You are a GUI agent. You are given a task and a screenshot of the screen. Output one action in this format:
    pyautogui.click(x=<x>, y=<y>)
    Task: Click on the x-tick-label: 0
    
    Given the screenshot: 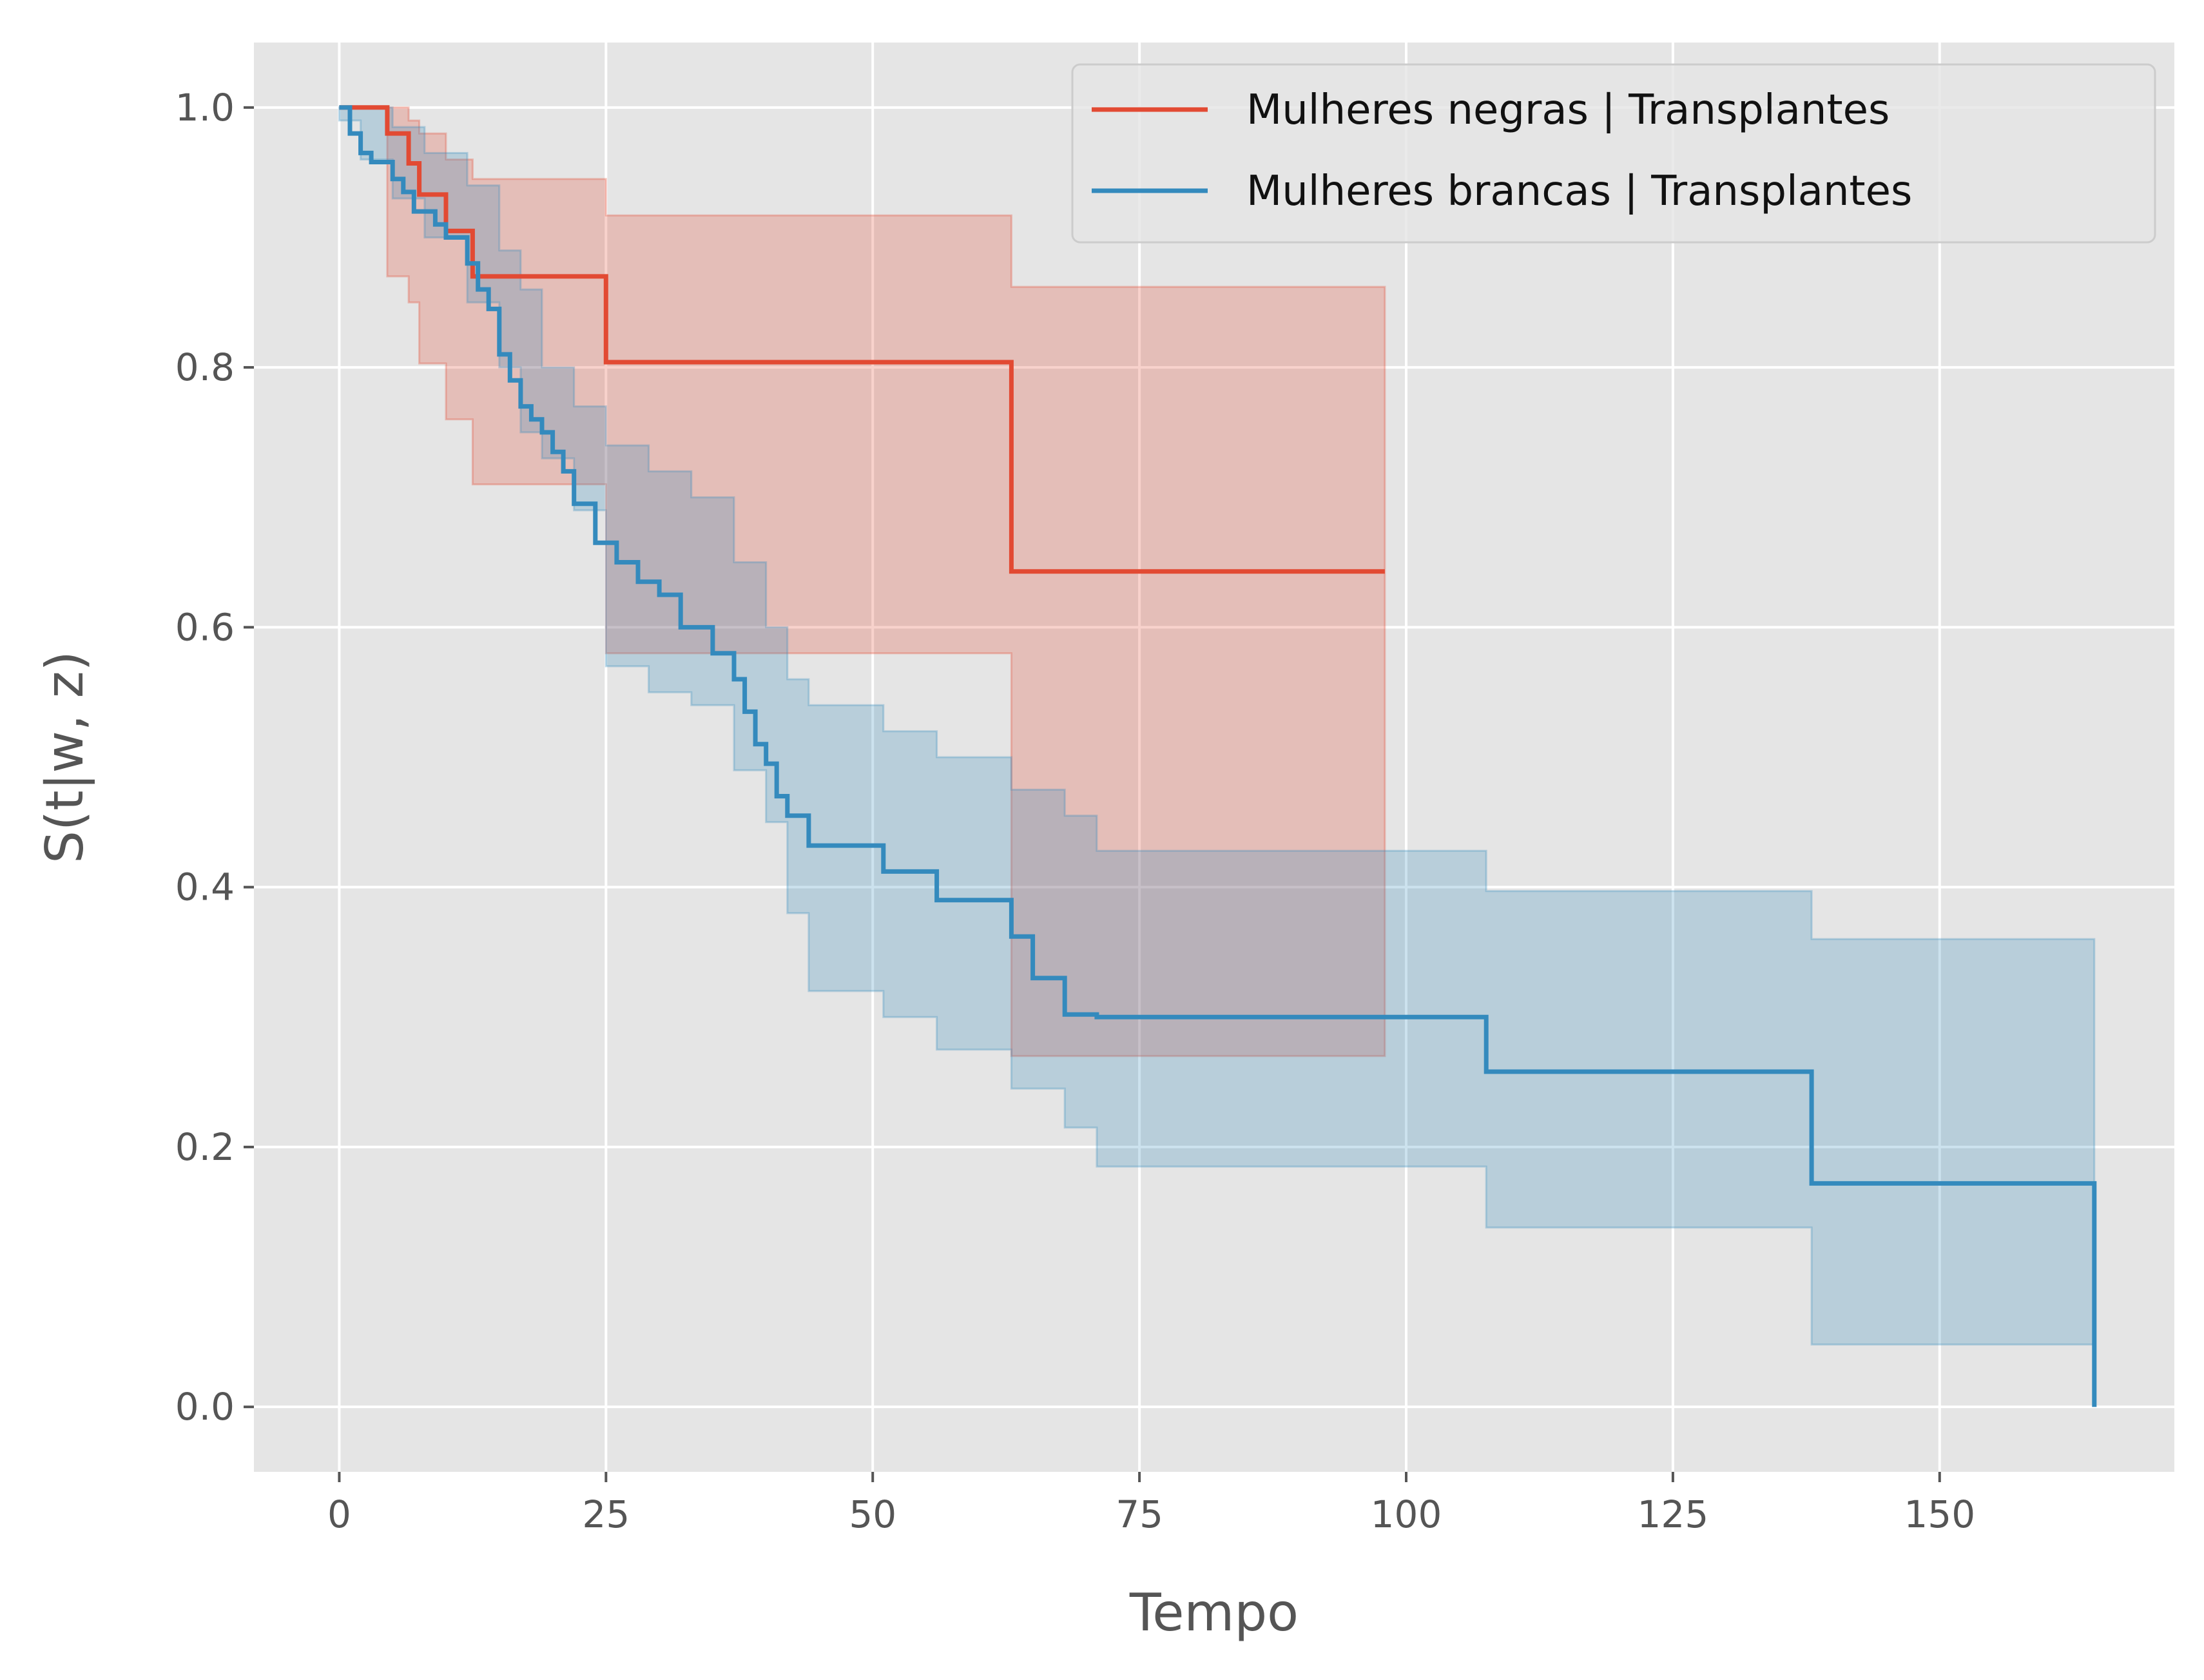 What is the action you would take?
    pyautogui.click(x=339, y=1514)
    